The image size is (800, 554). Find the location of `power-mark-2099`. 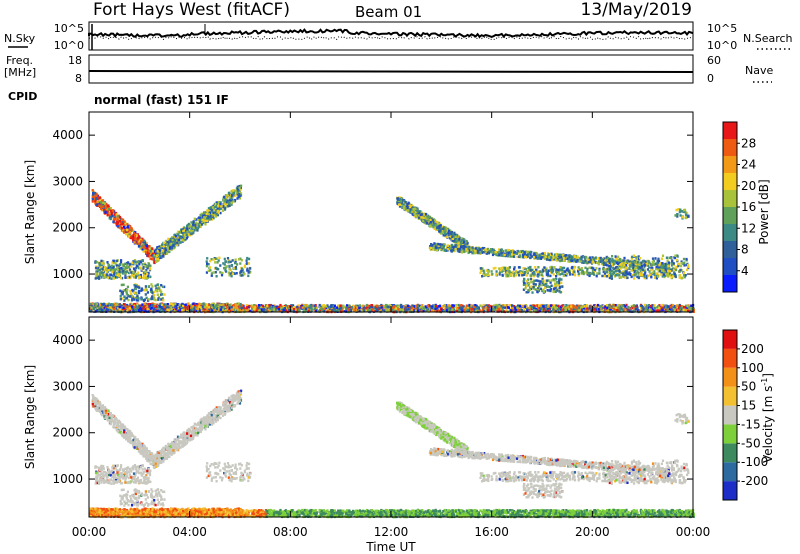

power-mark-2099 is located at coordinates (512, 305).